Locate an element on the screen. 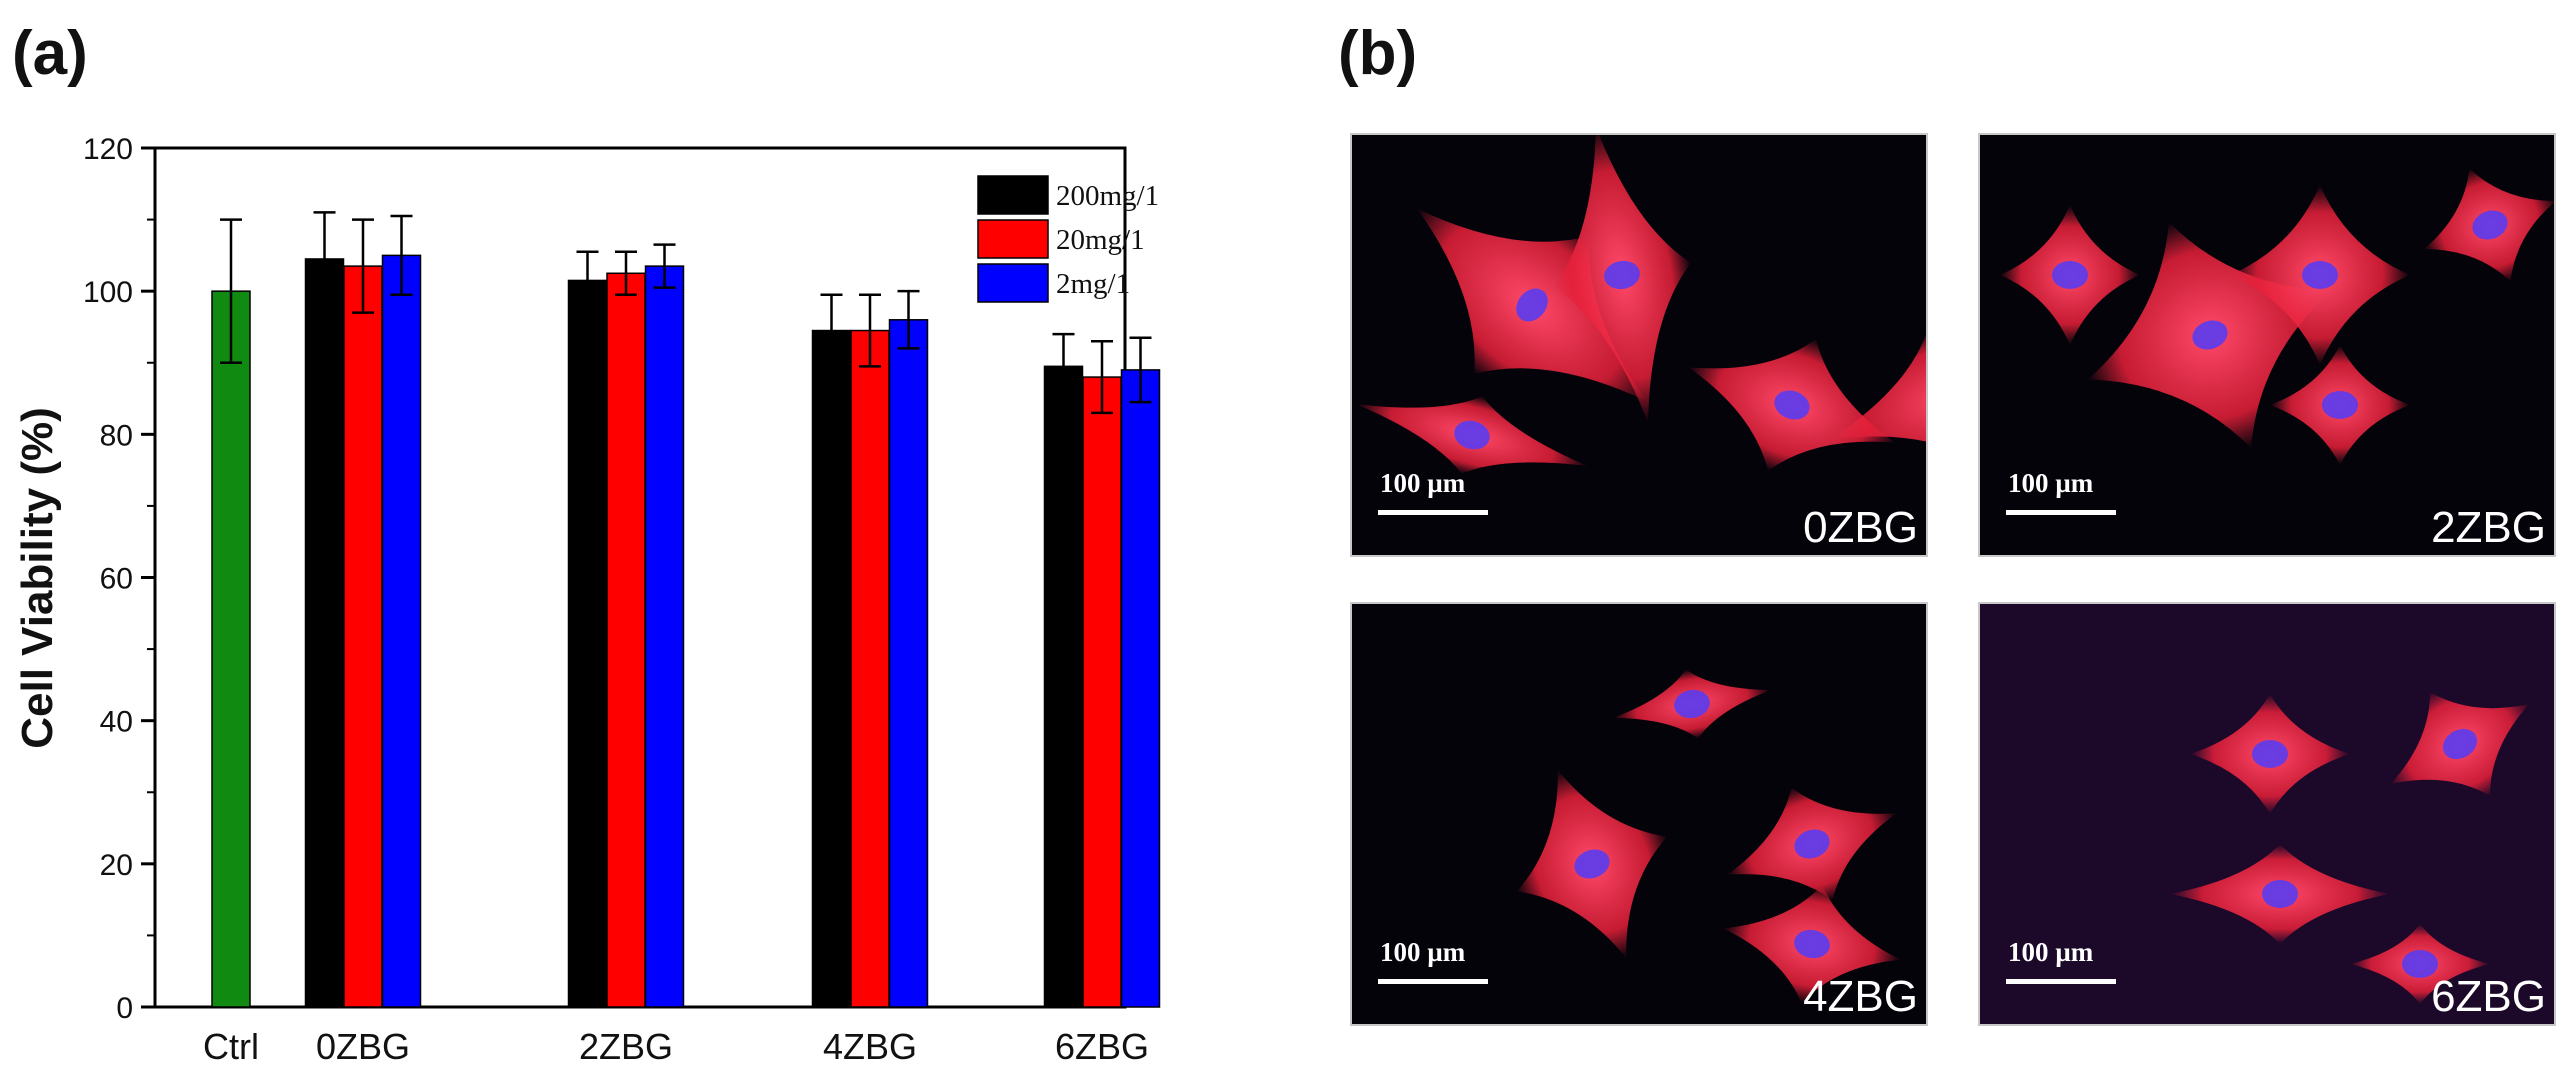 This screenshot has height=1078, width=2573. x-tick-label: 2ZBG is located at coordinates (626, 1046).